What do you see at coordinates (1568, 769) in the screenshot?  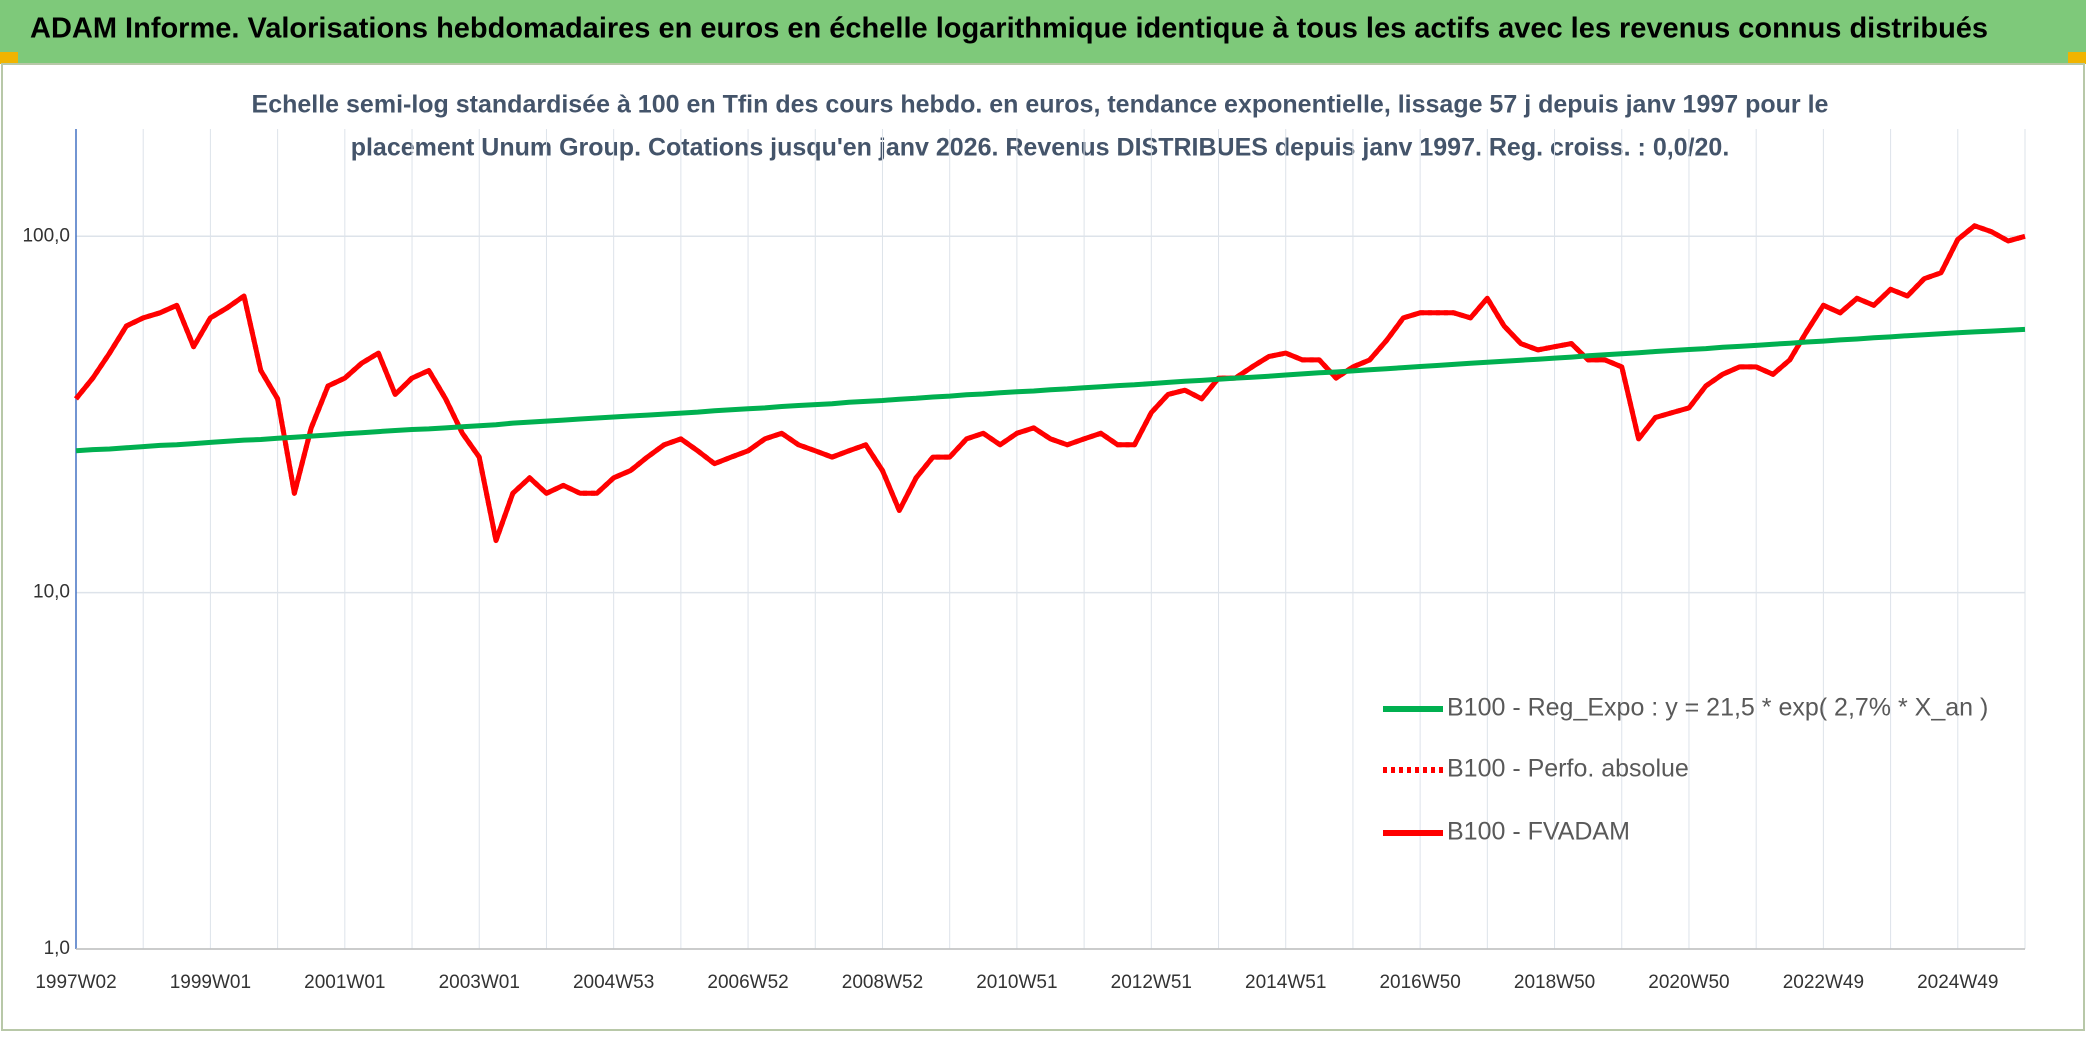 I see `legend-label: B100 - Perfo. absolue` at bounding box center [1568, 769].